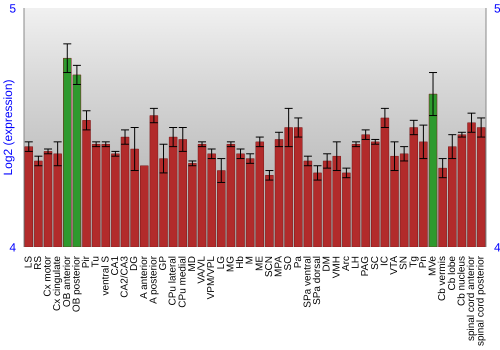  I want to click on x-tick-label: RS, so click(38, 263).